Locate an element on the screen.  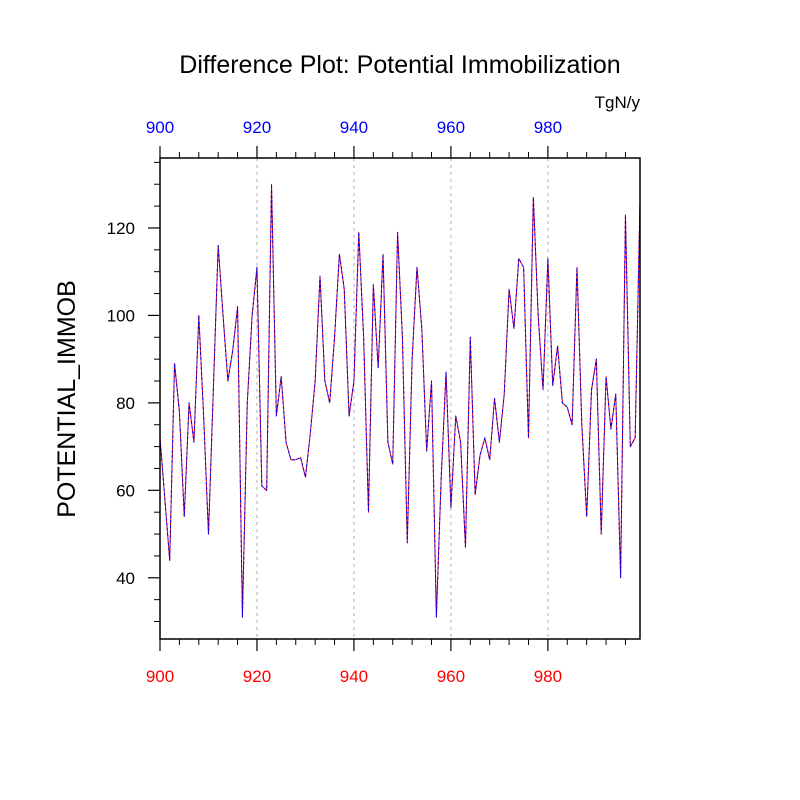
y-tick-label: 40 is located at coordinates (125, 578).